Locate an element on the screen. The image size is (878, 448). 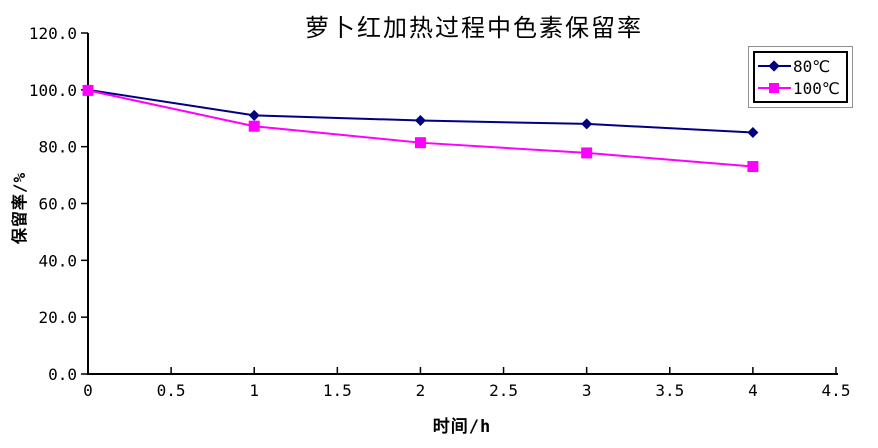
x-tick-label: 3 is located at coordinates (587, 390).